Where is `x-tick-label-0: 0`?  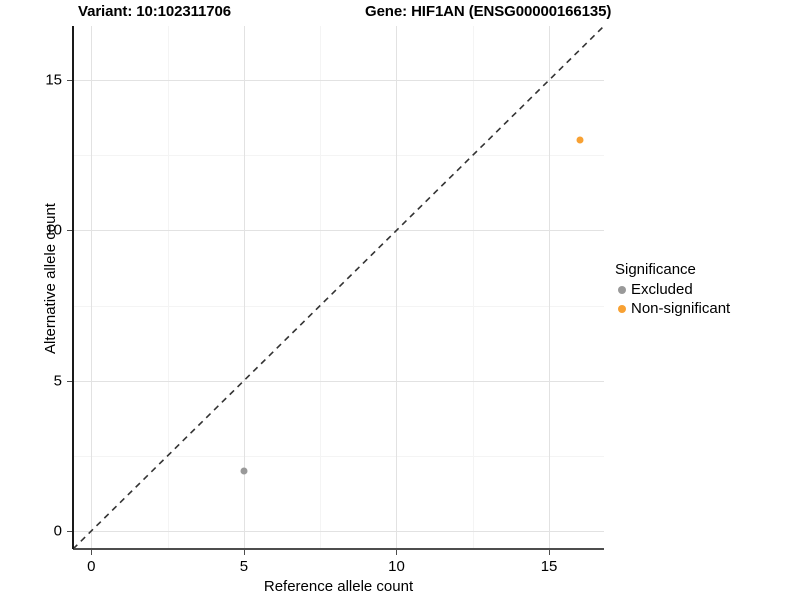 x-tick-label-0: 0 is located at coordinates (91, 566).